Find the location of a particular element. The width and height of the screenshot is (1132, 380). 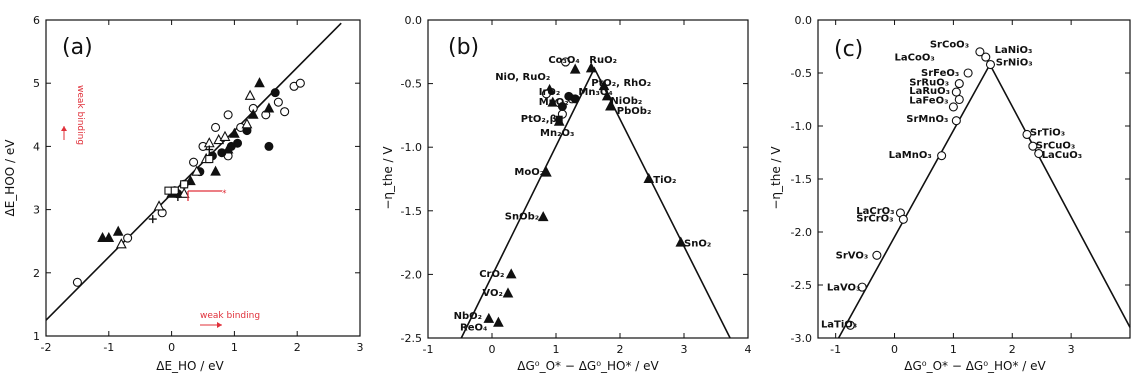

y-tick-label: 3 is located at coordinates (36, 210).